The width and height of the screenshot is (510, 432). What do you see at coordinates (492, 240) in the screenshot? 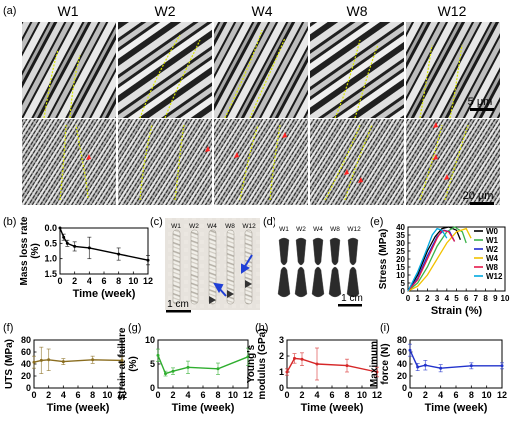
I see `legend-label: W1` at bounding box center [492, 240].